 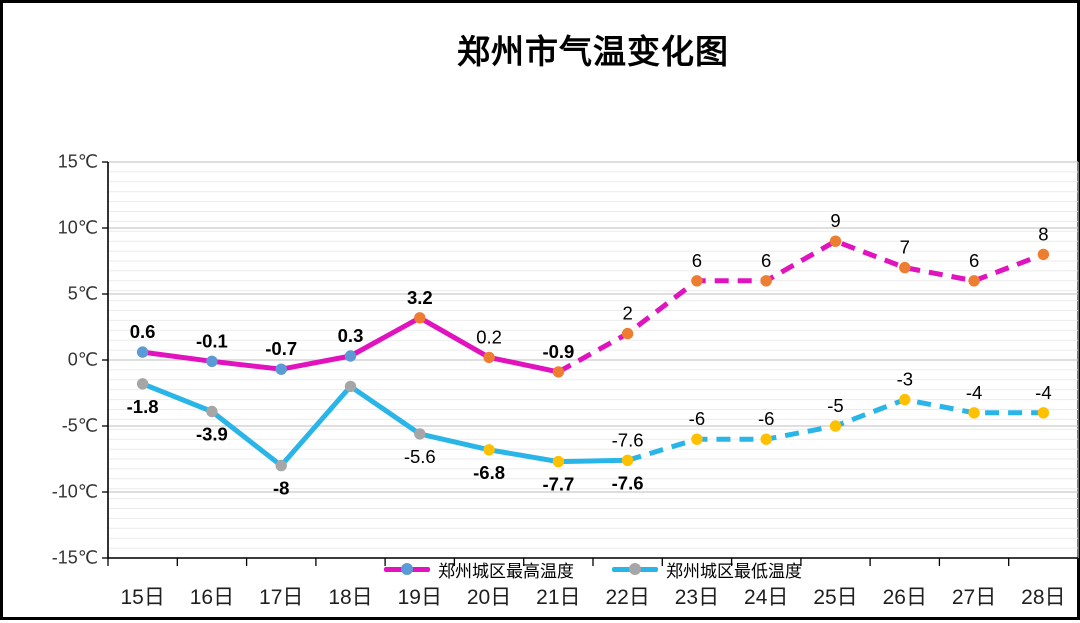 I want to click on svg-text: 0.3, so click(x=351, y=335).